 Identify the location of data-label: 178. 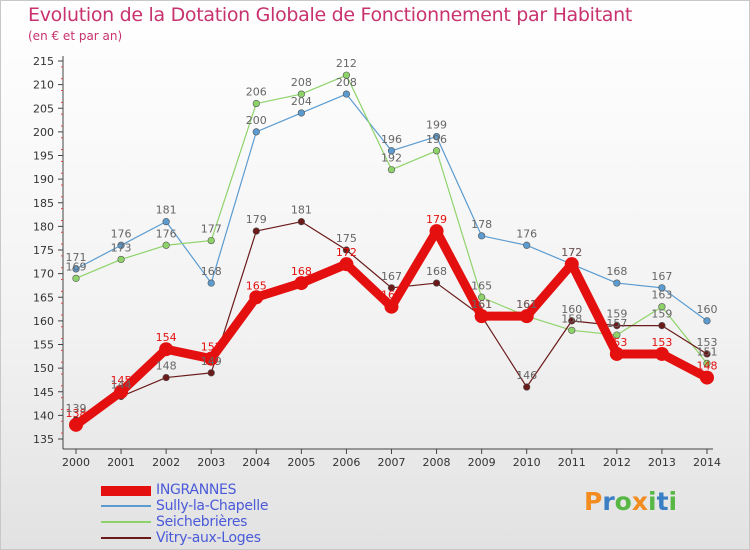
(481, 224).